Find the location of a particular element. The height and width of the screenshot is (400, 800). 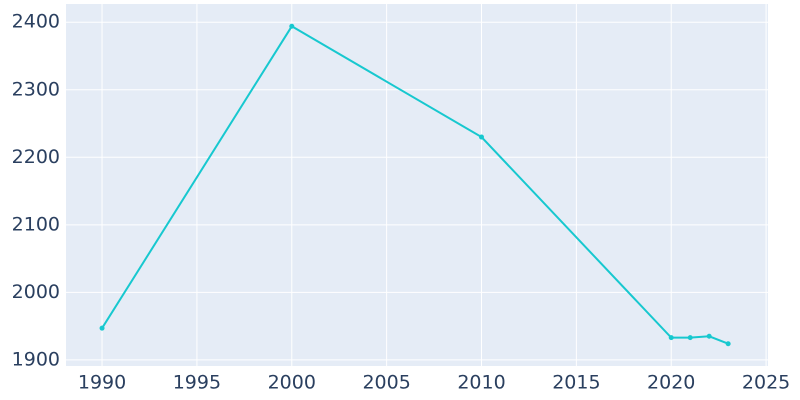

x-tick-label: 1990 is located at coordinates (102, 383).